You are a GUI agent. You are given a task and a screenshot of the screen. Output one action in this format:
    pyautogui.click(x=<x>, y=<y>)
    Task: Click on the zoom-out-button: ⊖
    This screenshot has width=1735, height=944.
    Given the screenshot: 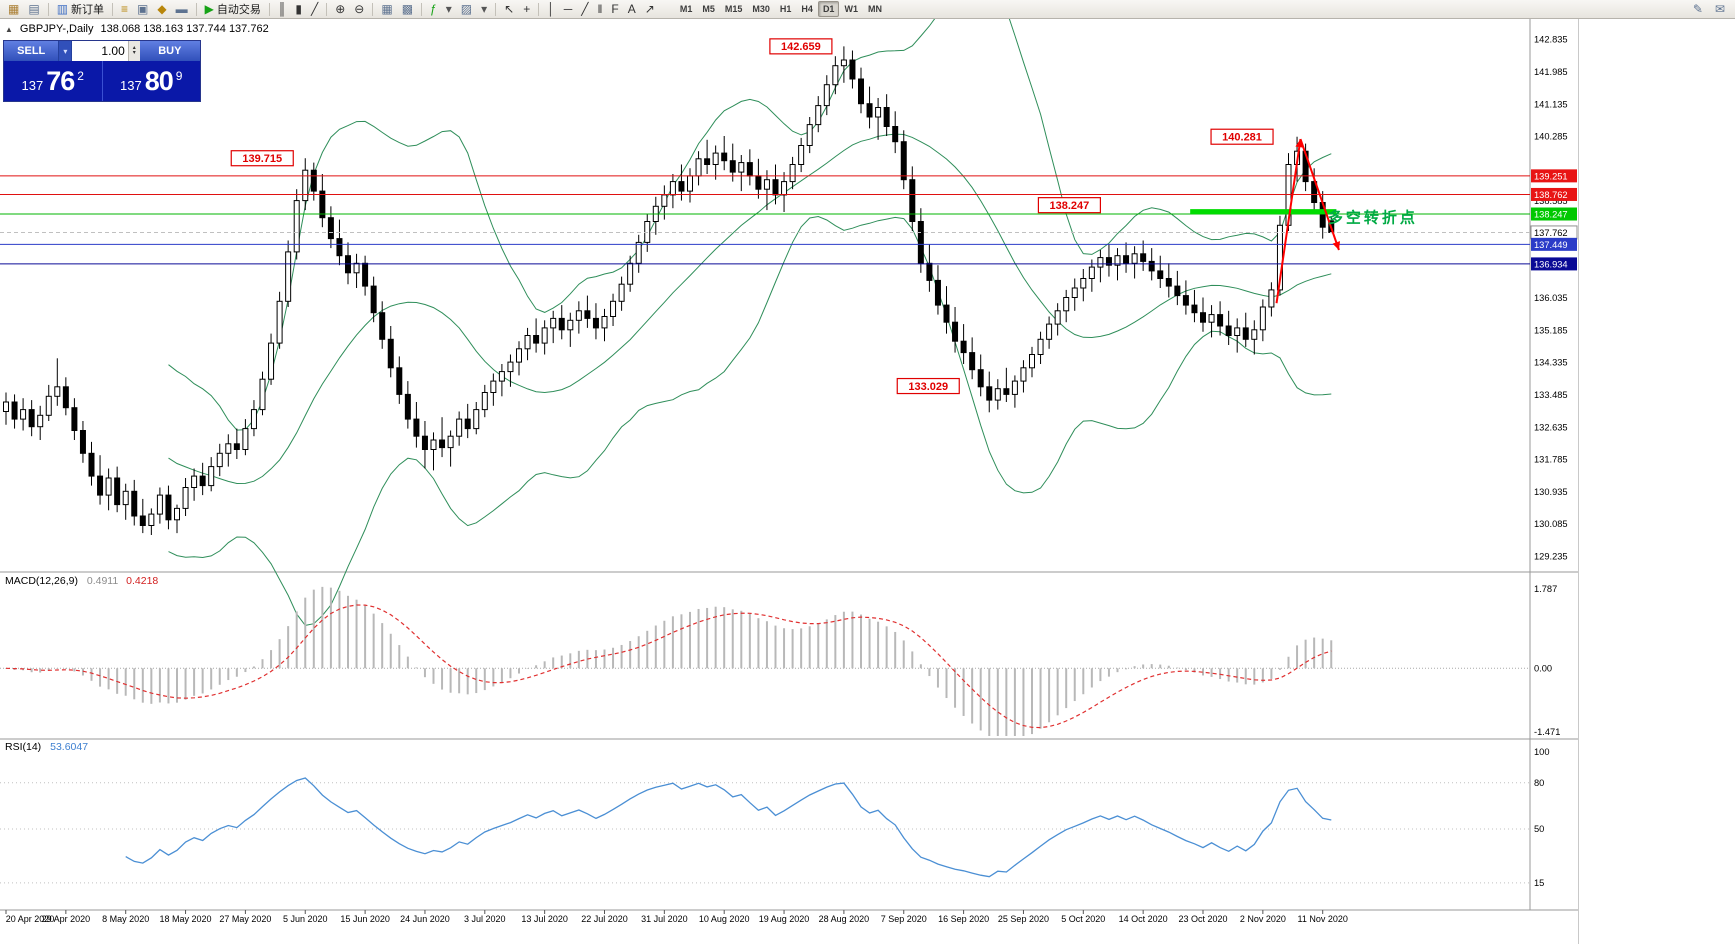 What is the action you would take?
    pyautogui.click(x=359, y=9)
    